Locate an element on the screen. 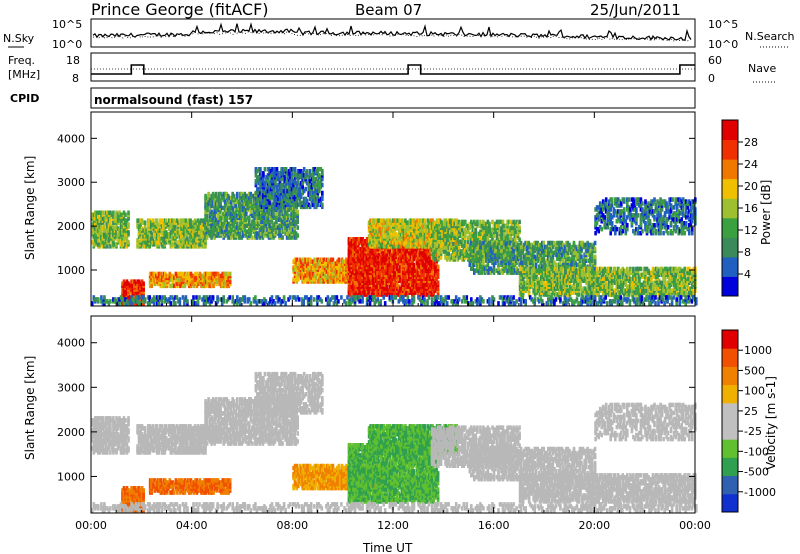 The height and width of the screenshot is (554, 800). nave-label: Nave is located at coordinates (762, 68).